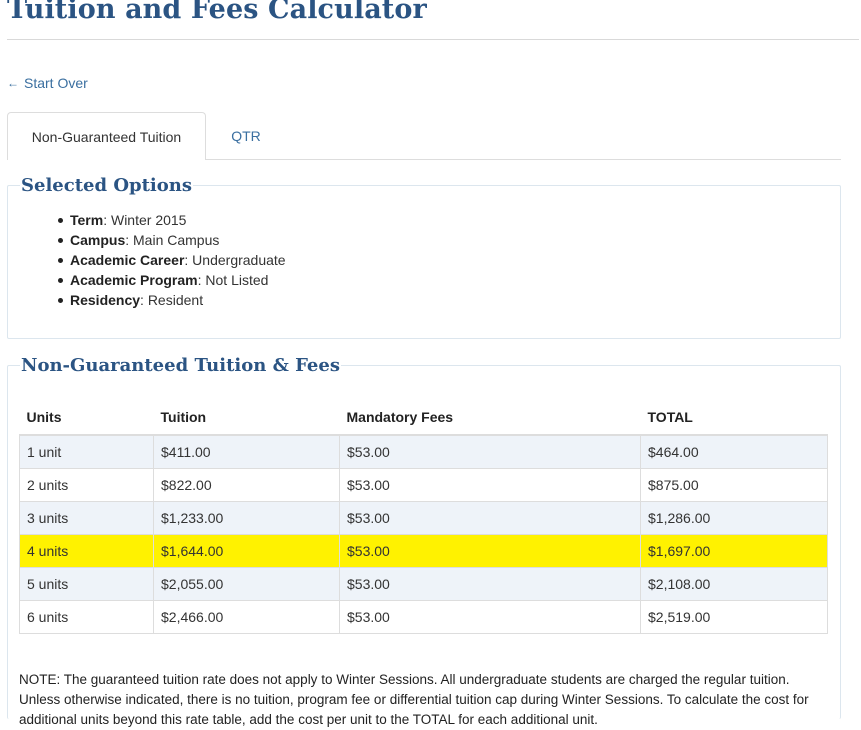  What do you see at coordinates (246, 451) in the screenshot?
I see `cell-tuition: $411.00` at bounding box center [246, 451].